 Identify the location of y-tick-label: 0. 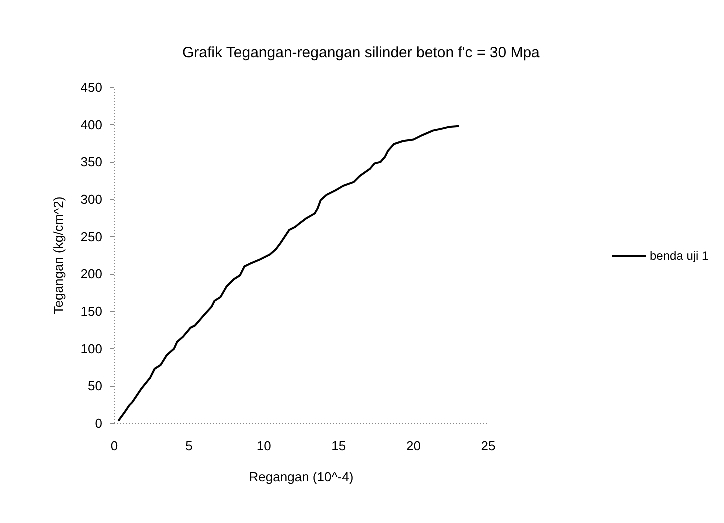
(99, 423).